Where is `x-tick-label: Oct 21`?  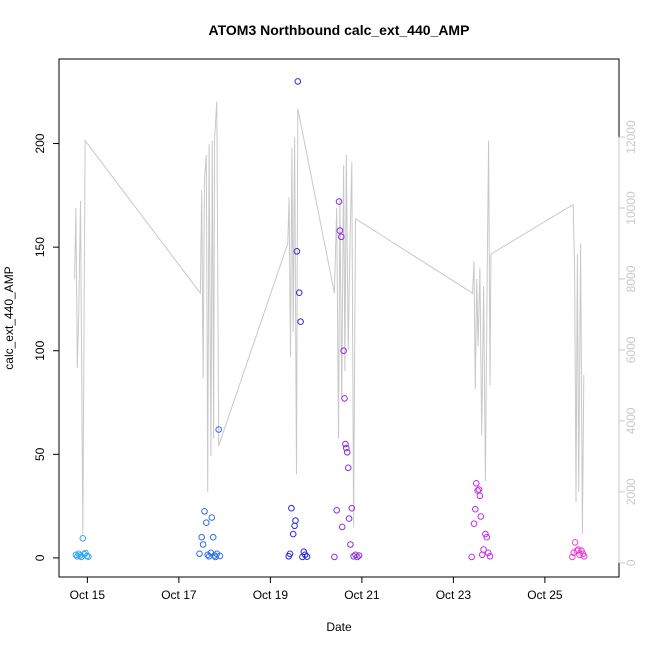
x-tick-label: Oct 21 is located at coordinates (362, 595).